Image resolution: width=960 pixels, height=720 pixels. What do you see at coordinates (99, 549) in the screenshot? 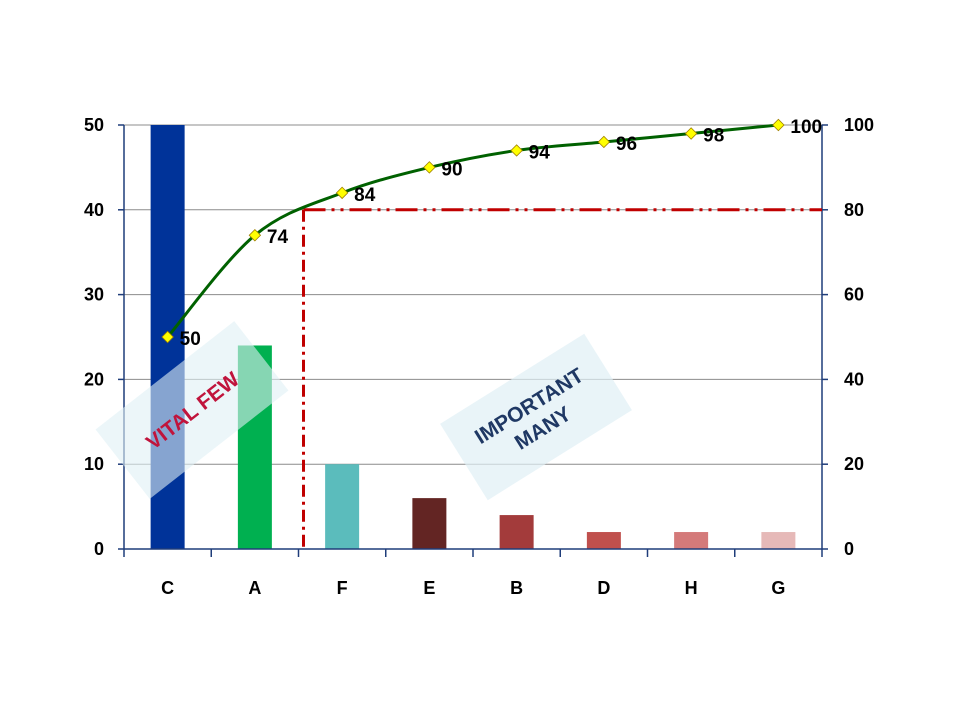
I see `left-tick-label: 0` at bounding box center [99, 549].